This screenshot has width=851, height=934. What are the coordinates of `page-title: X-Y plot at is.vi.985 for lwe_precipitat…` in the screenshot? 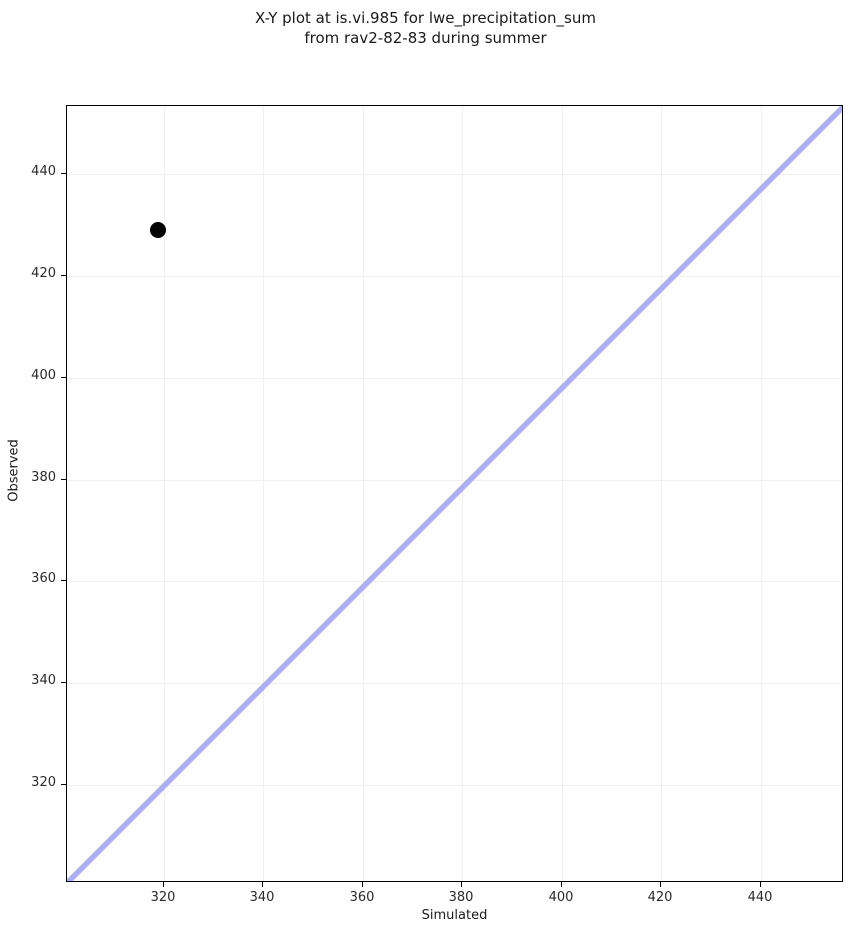 It's located at (425, 28).